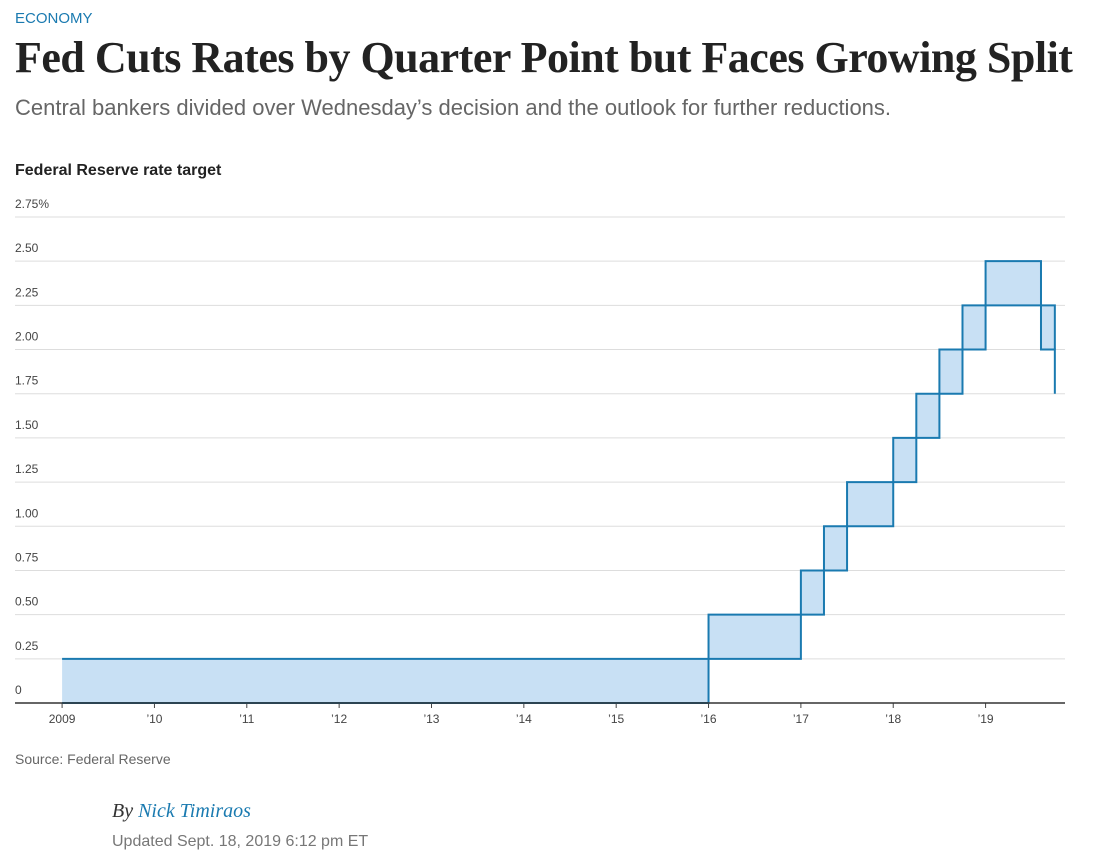 The height and width of the screenshot is (866, 1118). I want to click on x-tick-label: ’12, so click(339, 719).